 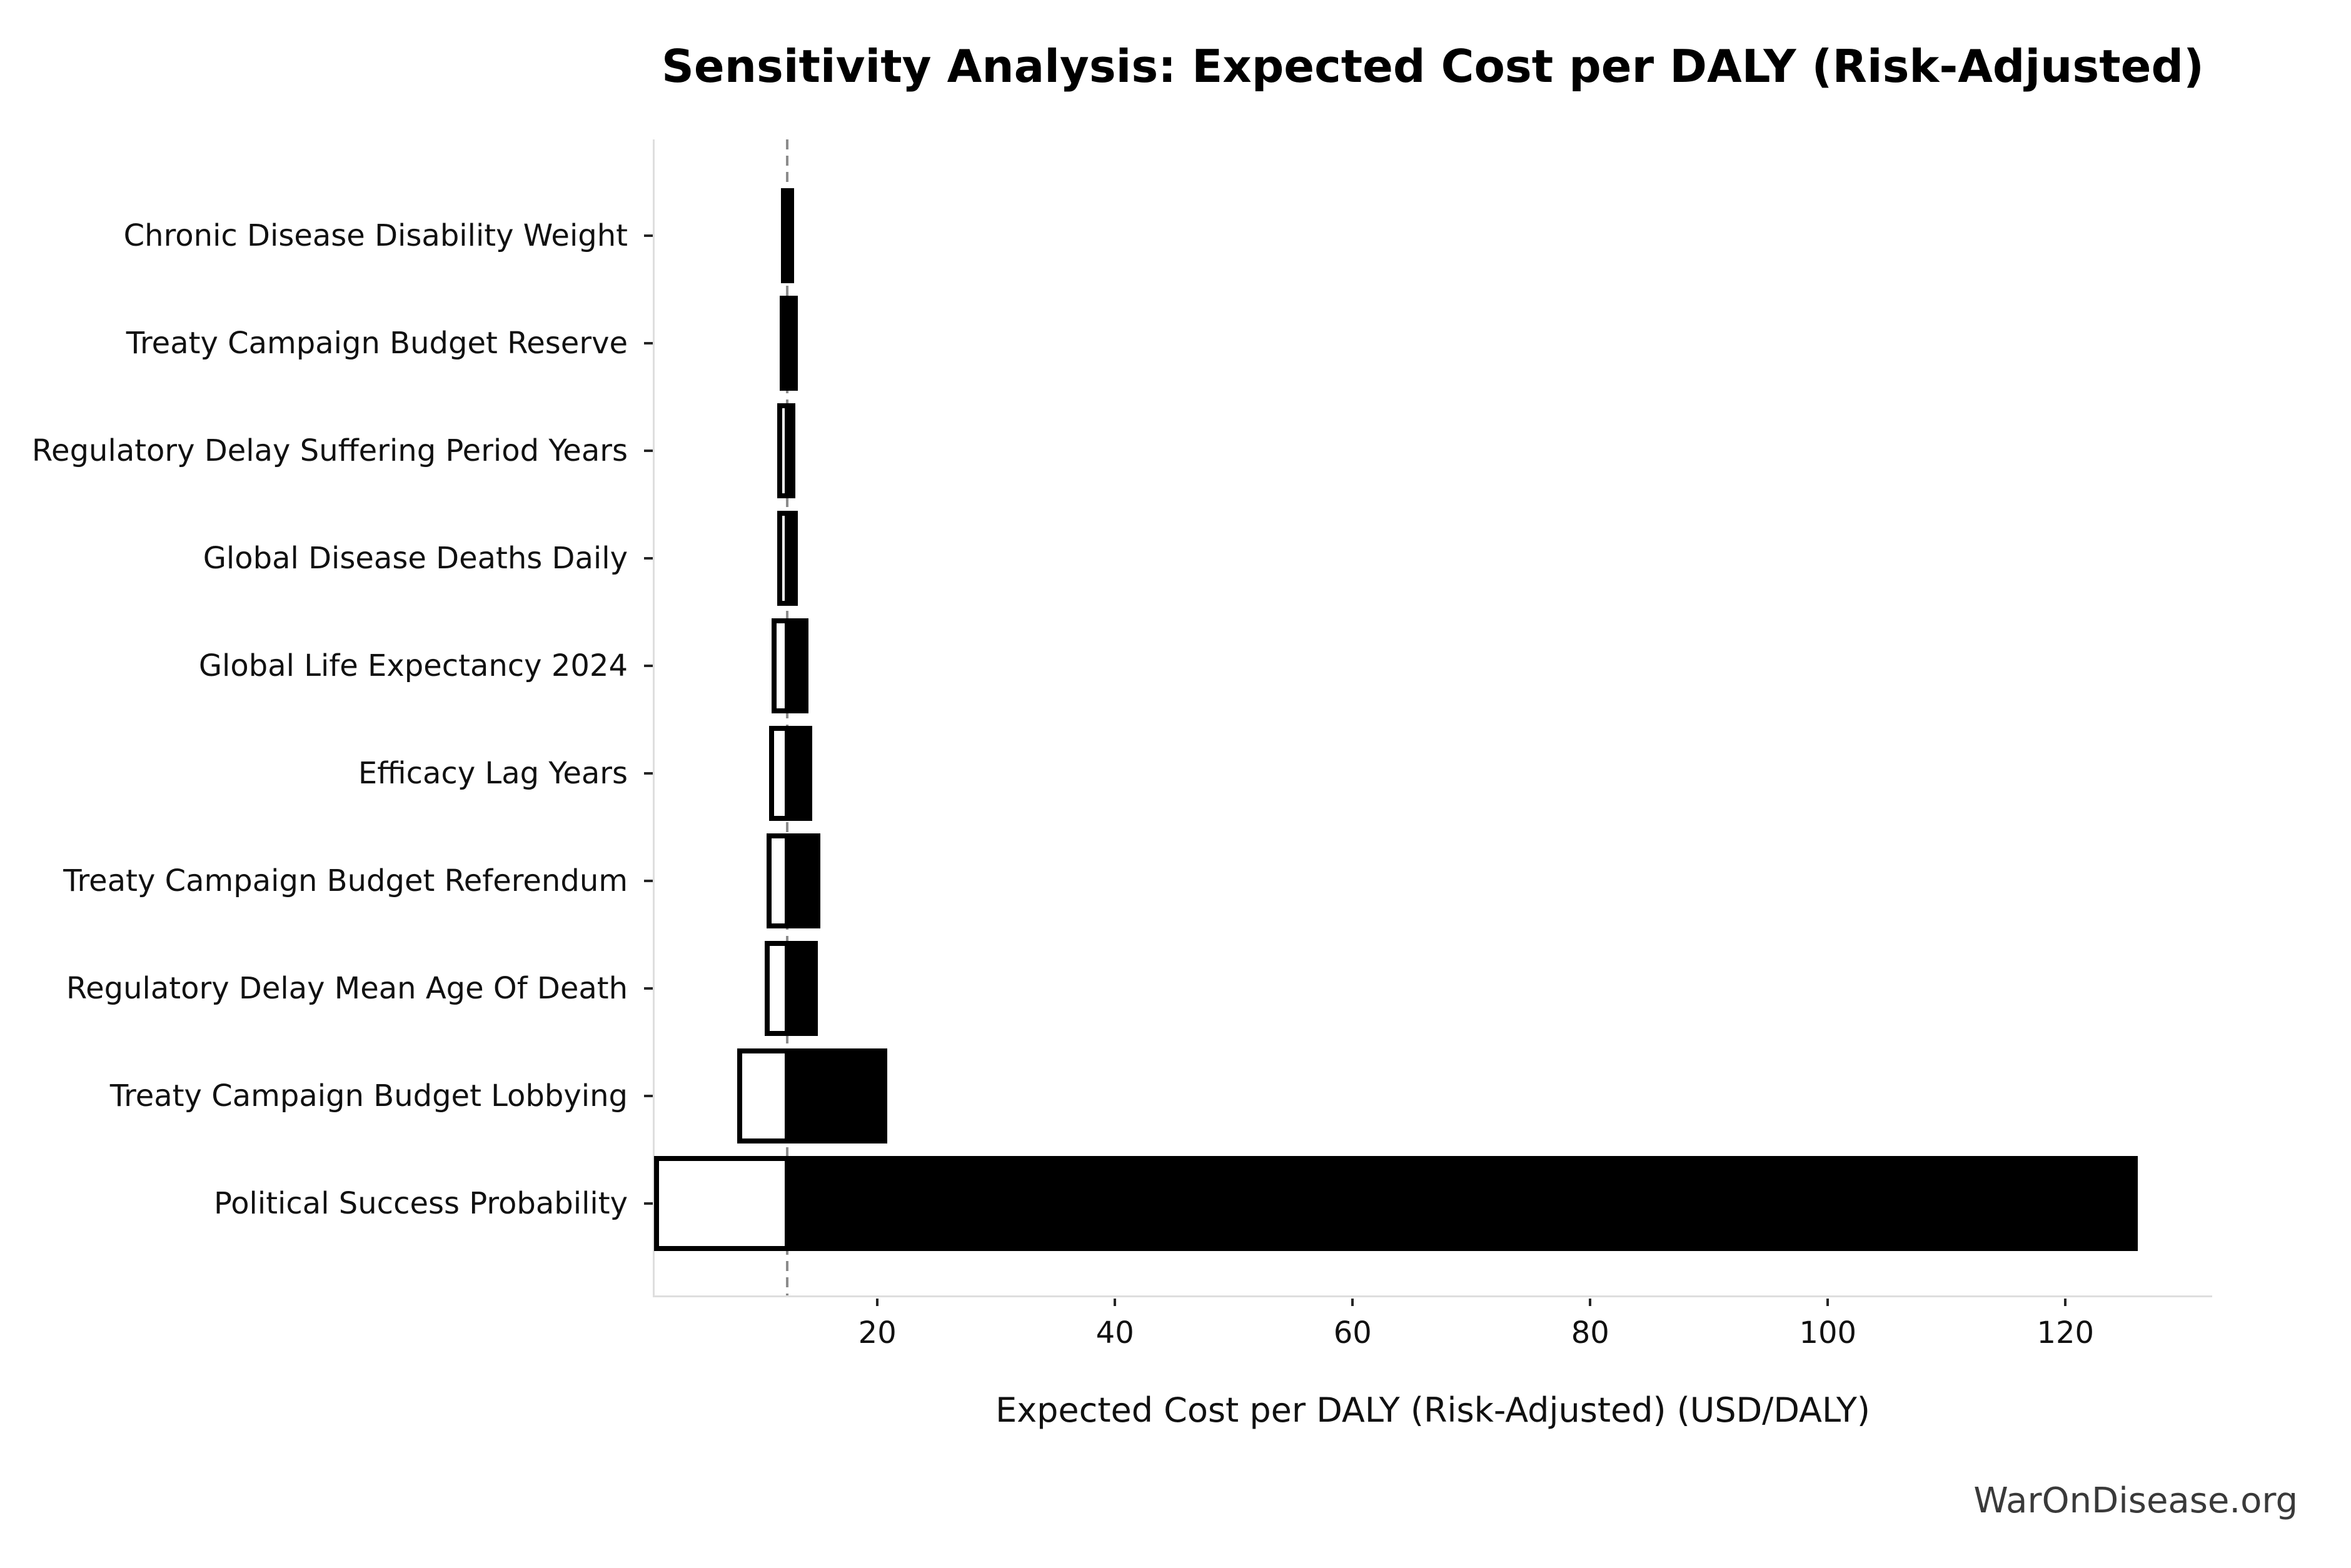 What do you see at coordinates (2135, 1500) in the screenshot?
I see `watermark-text: WarOnDisease.org` at bounding box center [2135, 1500].